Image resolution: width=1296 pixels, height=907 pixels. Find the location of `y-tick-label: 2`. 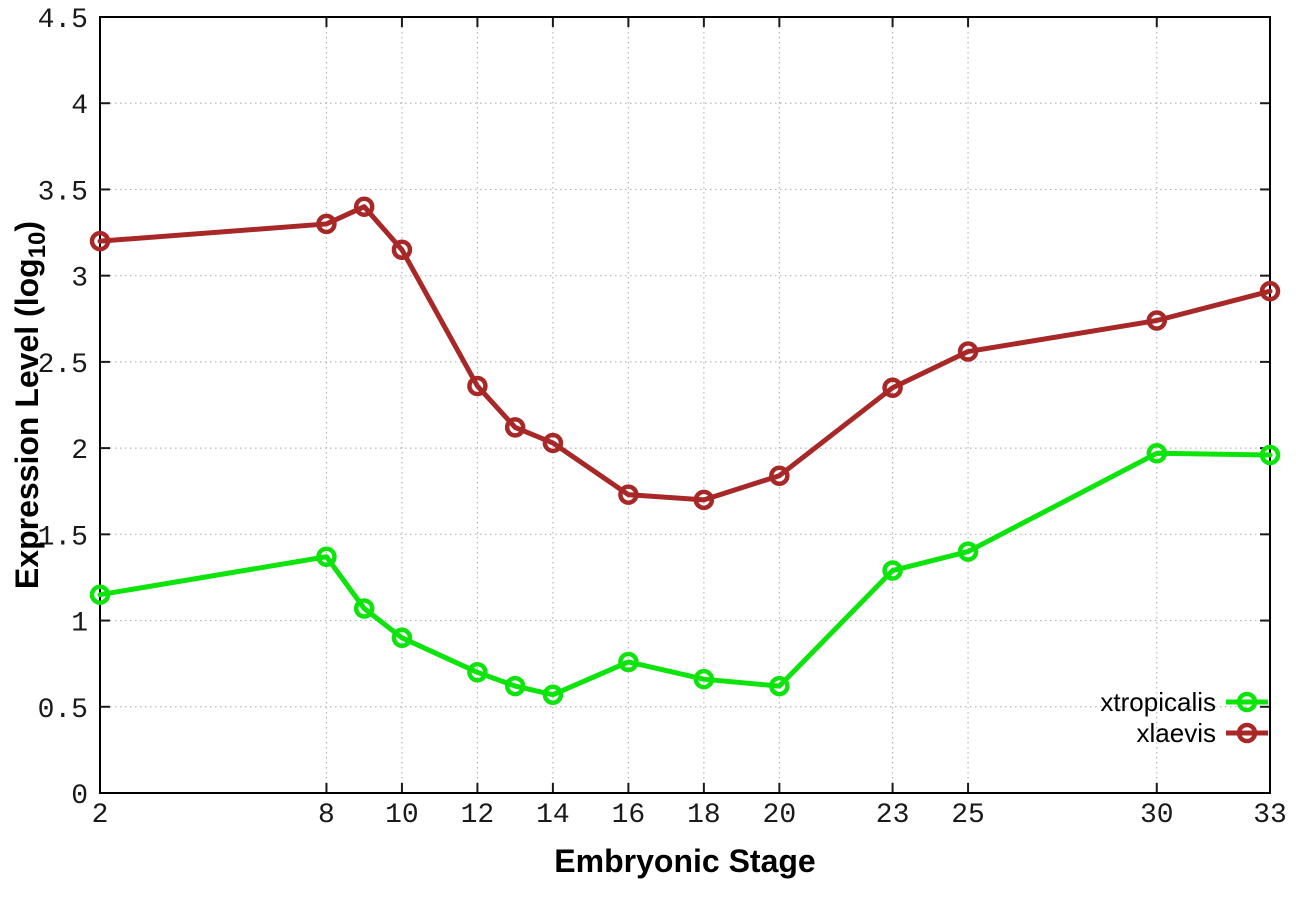

y-tick-label: 2 is located at coordinates (79, 451).